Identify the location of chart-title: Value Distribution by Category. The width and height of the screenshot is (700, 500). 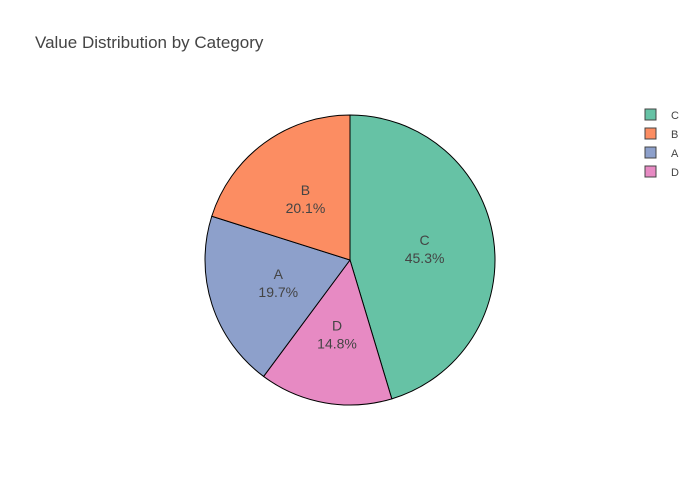
(149, 42).